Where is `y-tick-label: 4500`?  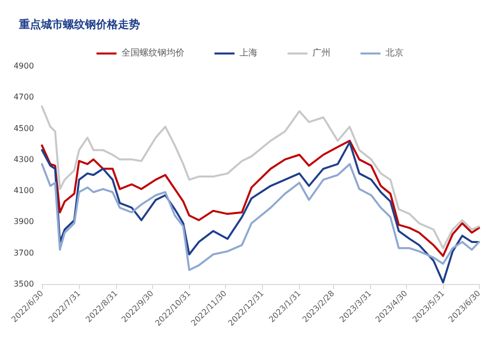
y-tick-label: 4500 is located at coordinates (24, 128).